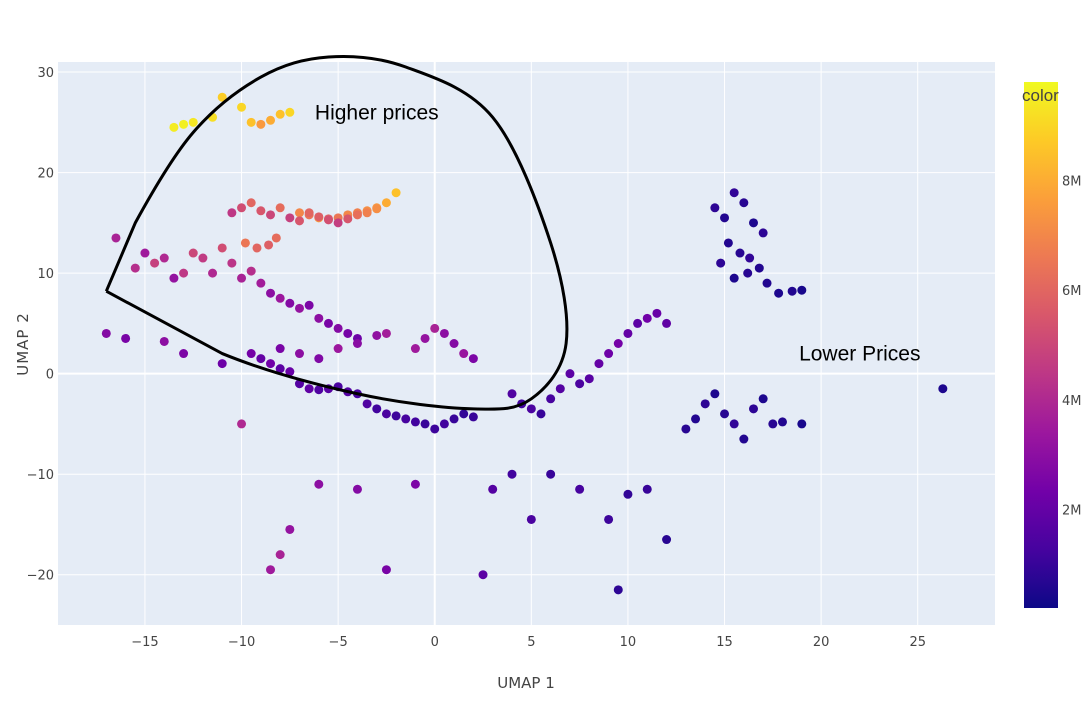  What do you see at coordinates (45, 274) in the screenshot?
I see `y-tick-label: 10` at bounding box center [45, 274].